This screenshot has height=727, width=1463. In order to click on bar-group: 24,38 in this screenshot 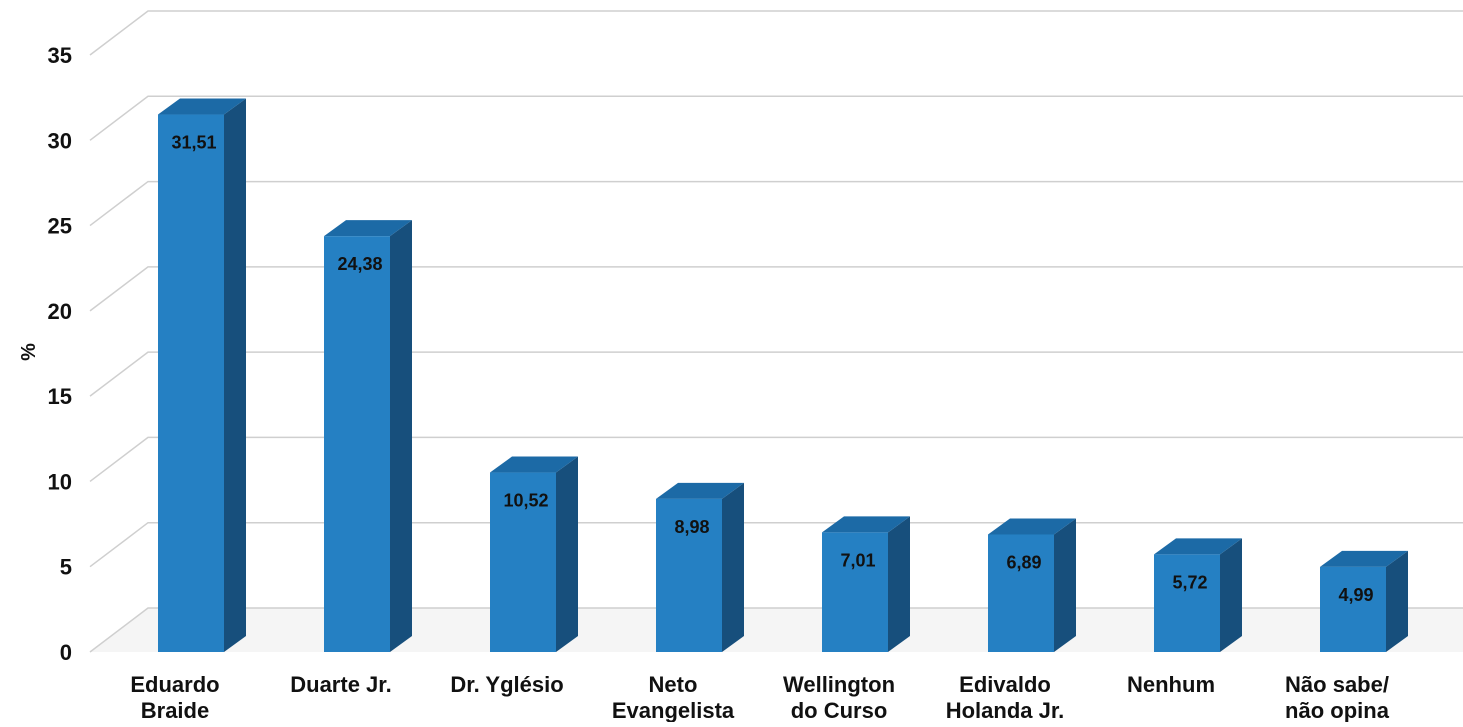, I will do `click(368, 436)`.